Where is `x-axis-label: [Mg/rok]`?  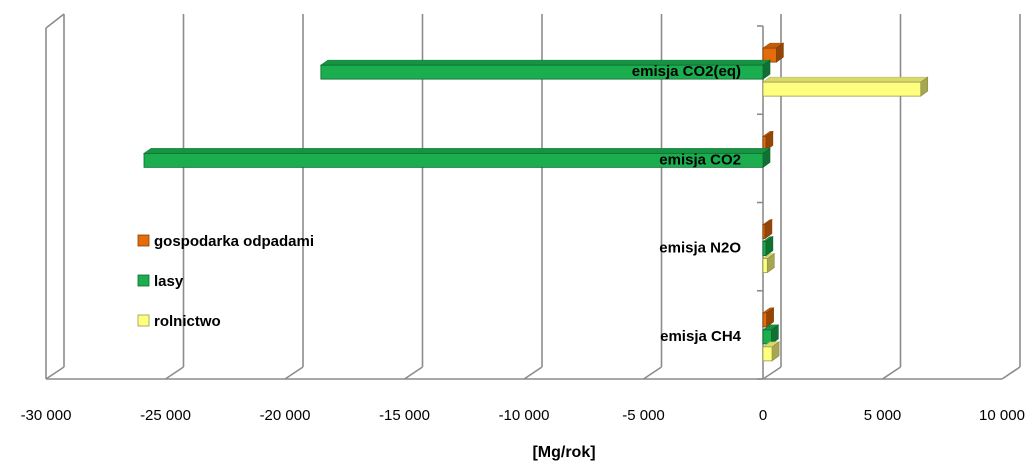 x-axis-label: [Mg/rok] is located at coordinates (563, 452).